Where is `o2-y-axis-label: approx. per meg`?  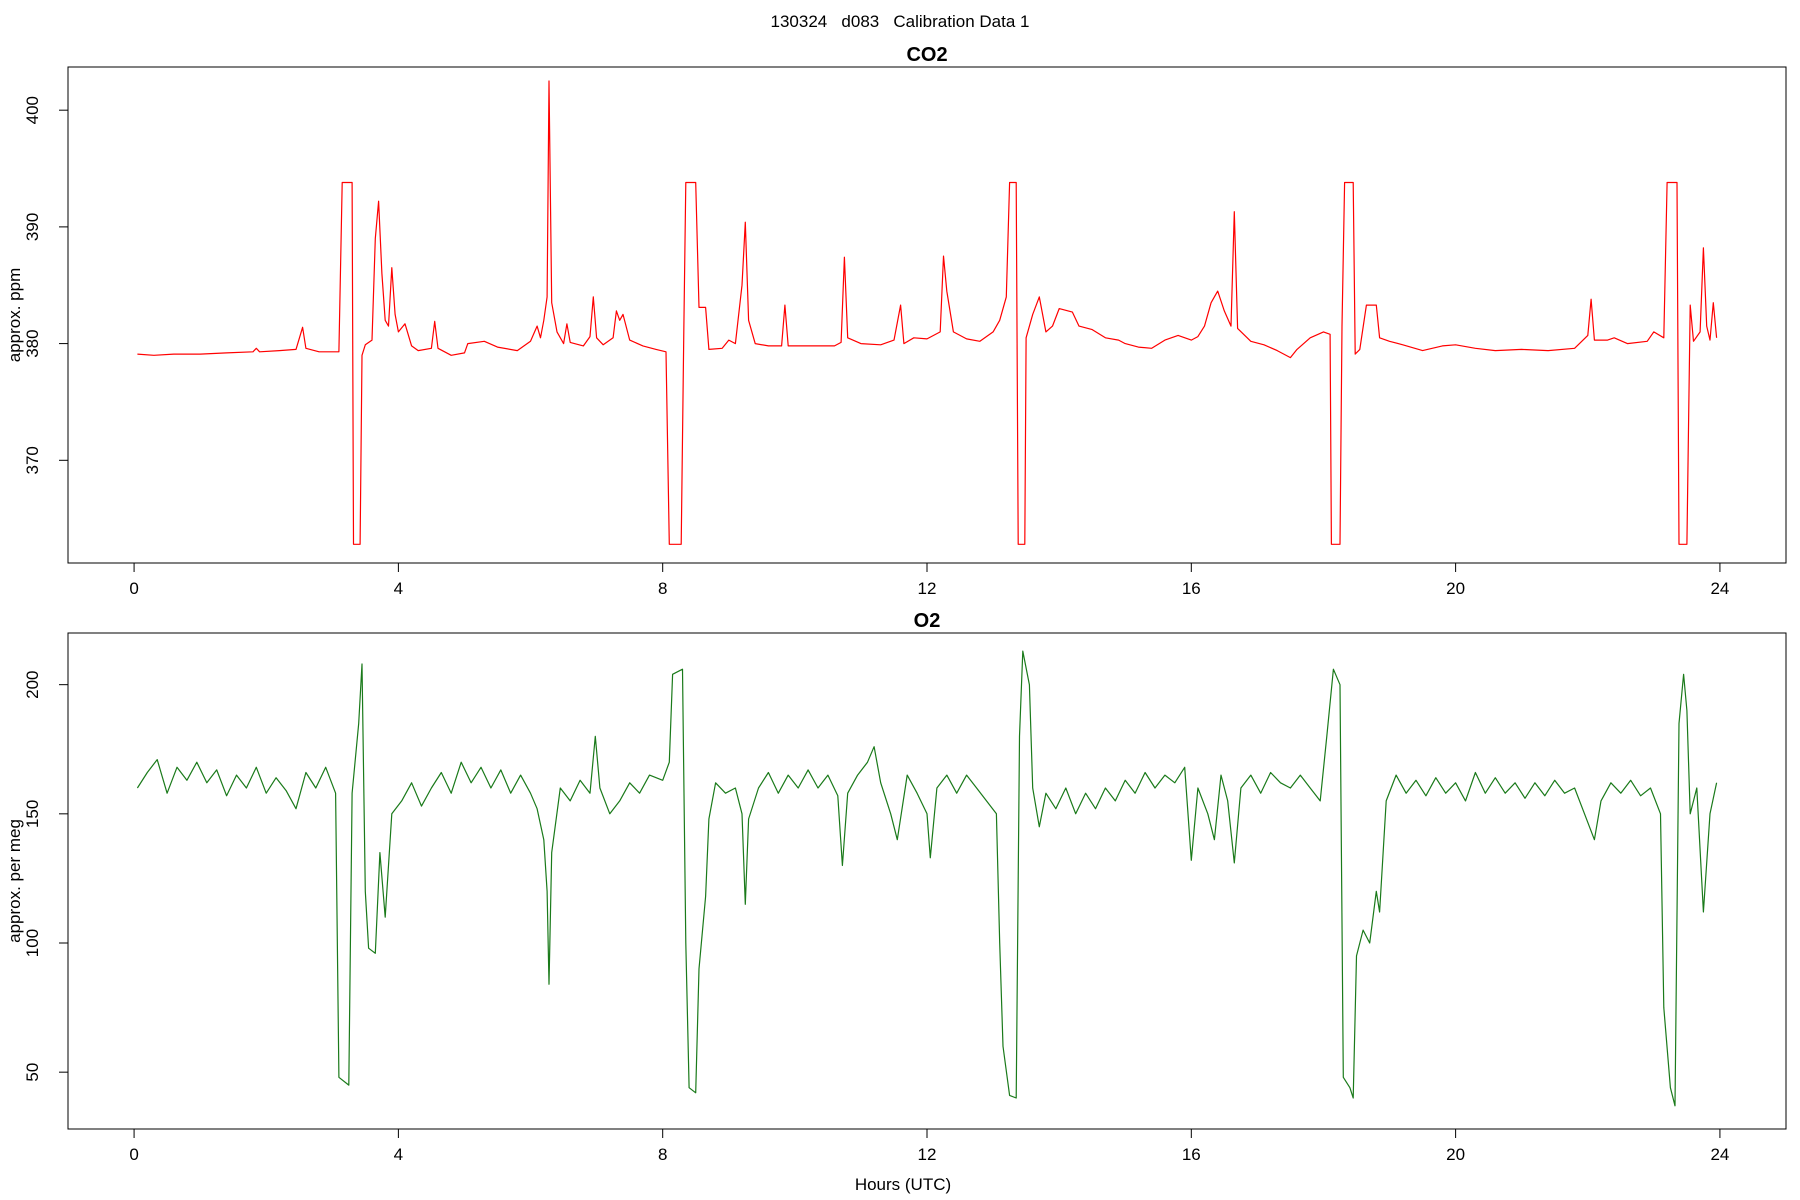
o2-y-axis-label: approx. per meg is located at coordinates (14, 881).